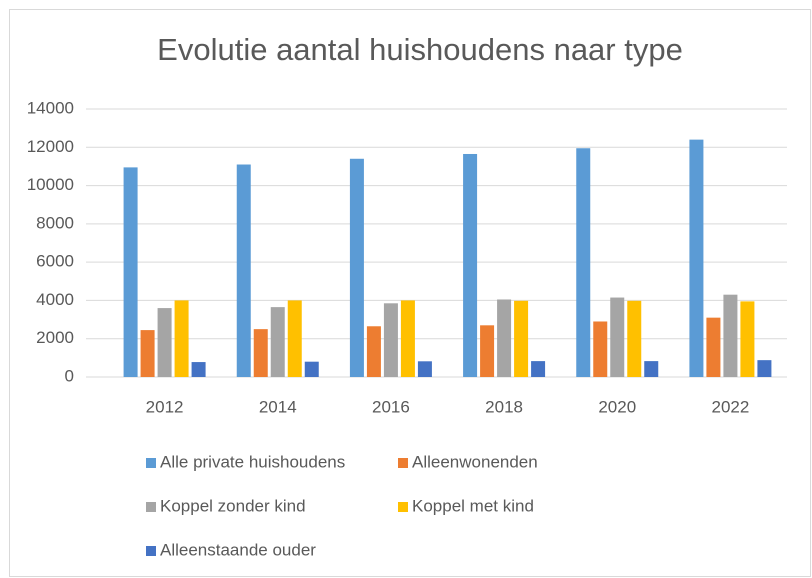 This screenshot has height=578, width=812. I want to click on legend-label: Alleenwonenden, so click(475, 461).